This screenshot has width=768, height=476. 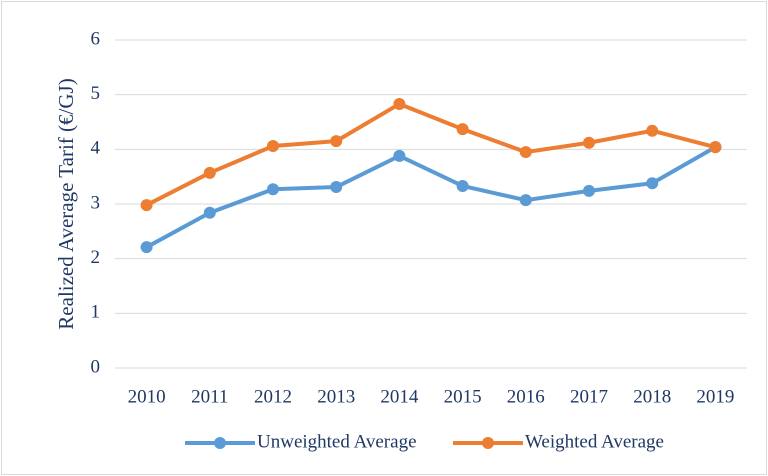 I want to click on x-tick-label: 2013, so click(x=336, y=396).